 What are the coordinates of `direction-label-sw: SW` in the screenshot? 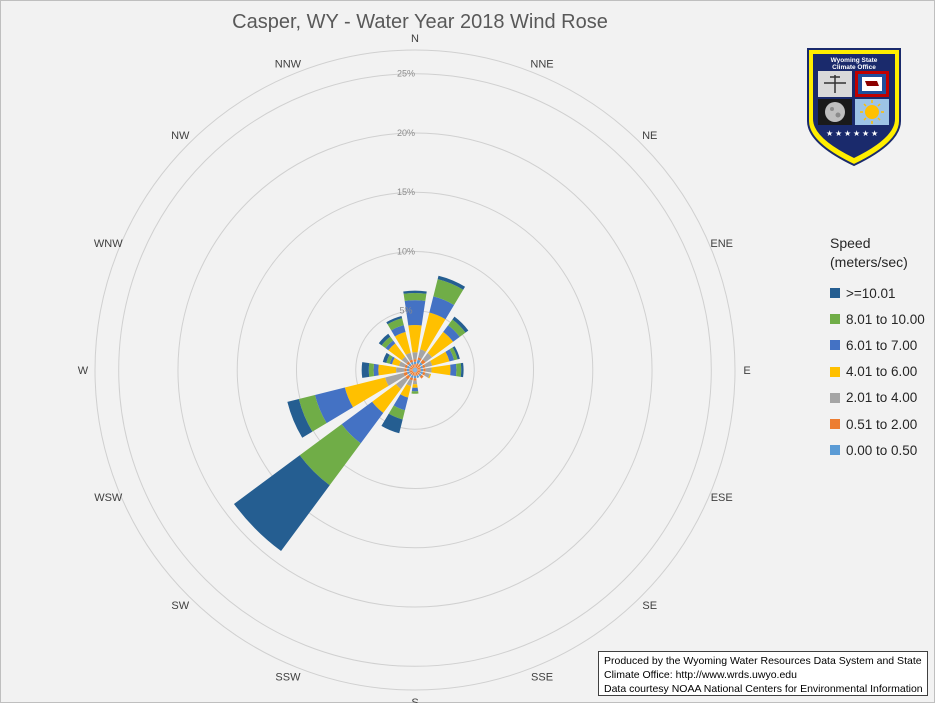 It's located at (180, 606).